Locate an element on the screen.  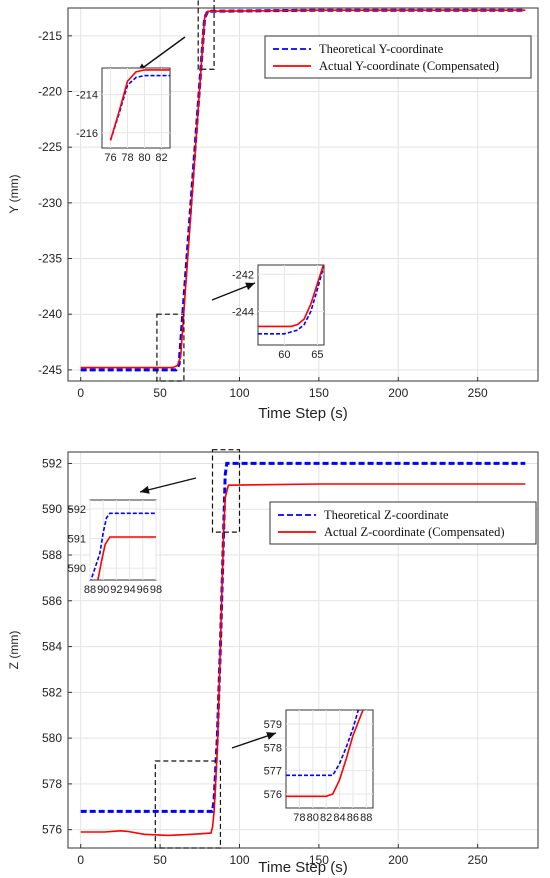
y-tick-label: -225 is located at coordinates (50, 147).